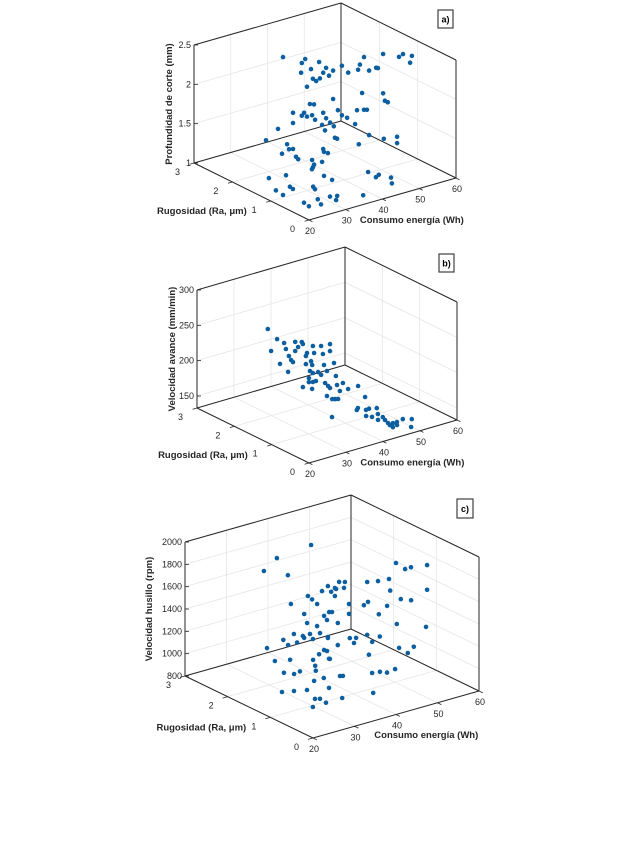 This screenshot has width=627, height=863. I want to click on z-axis-label: Velocidad husillo (rpm), so click(149, 609).